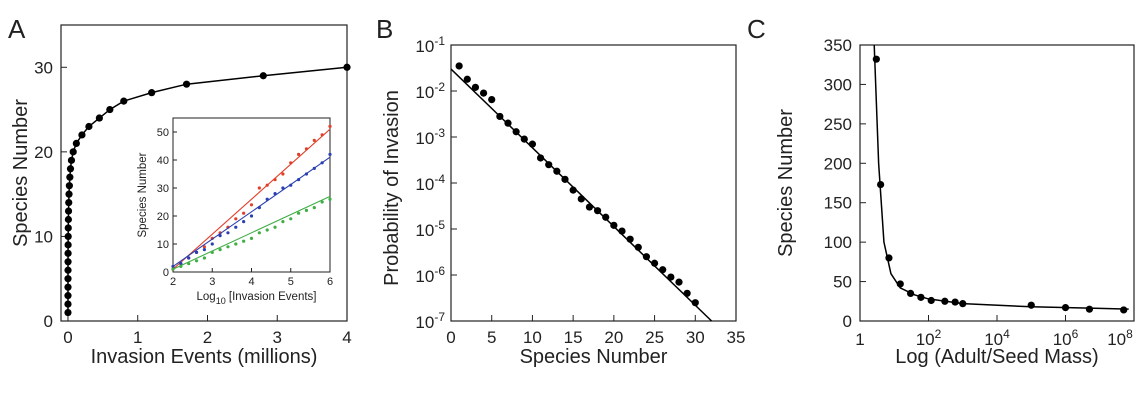 This screenshot has height=393, width=1142. Describe the element at coordinates (392, 188) in the screenshot. I see `y-axis-label: Probability of Invasion` at that location.